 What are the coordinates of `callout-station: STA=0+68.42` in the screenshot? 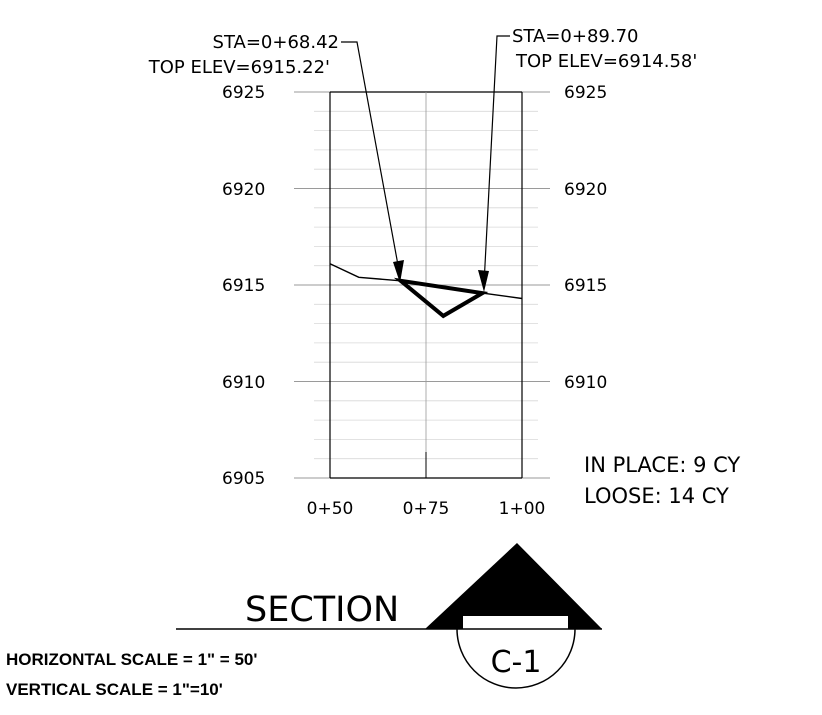 It's located at (276, 42).